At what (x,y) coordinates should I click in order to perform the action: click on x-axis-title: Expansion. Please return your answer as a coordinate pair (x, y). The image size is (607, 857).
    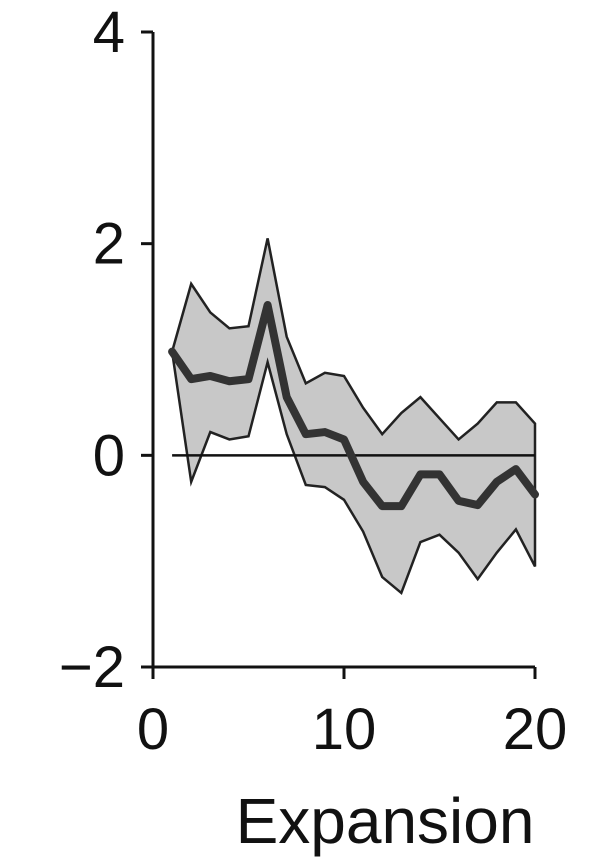
    Looking at the image, I should click on (385, 821).